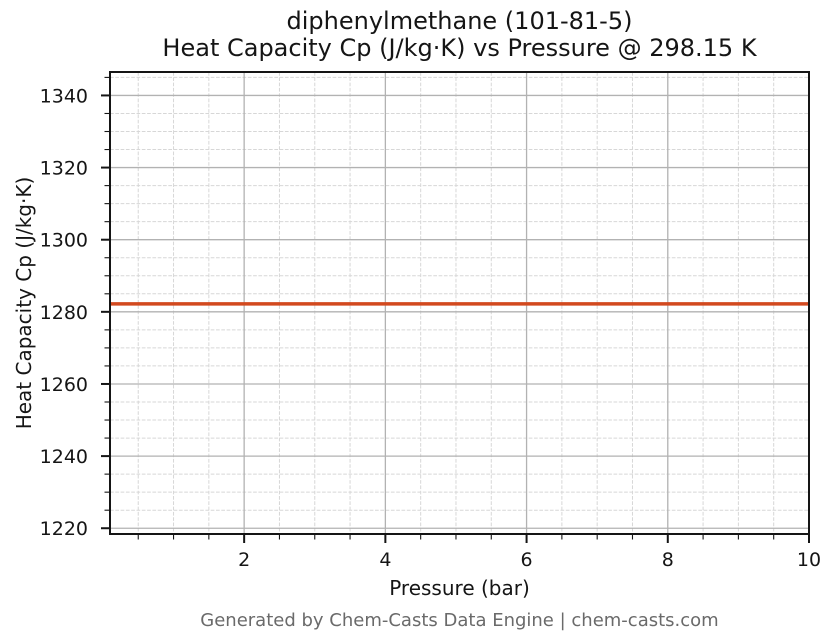  Describe the element at coordinates (459, 21) in the screenshot. I see `chart-title-line1: diphenylmethane (101-81-5)` at that location.